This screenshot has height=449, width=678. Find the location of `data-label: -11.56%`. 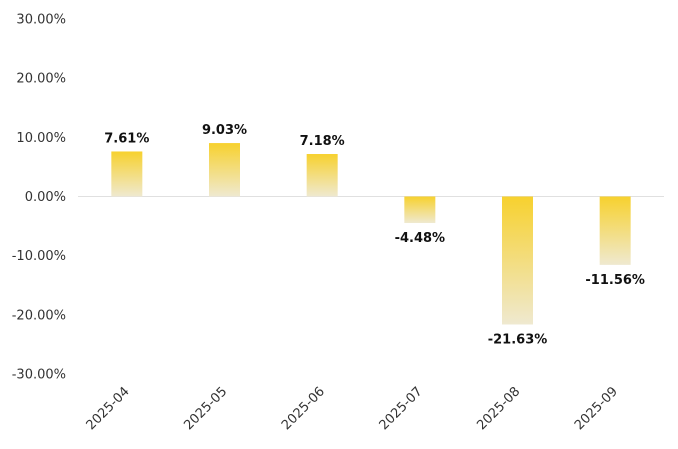

data-label: -11.56% is located at coordinates (615, 280).